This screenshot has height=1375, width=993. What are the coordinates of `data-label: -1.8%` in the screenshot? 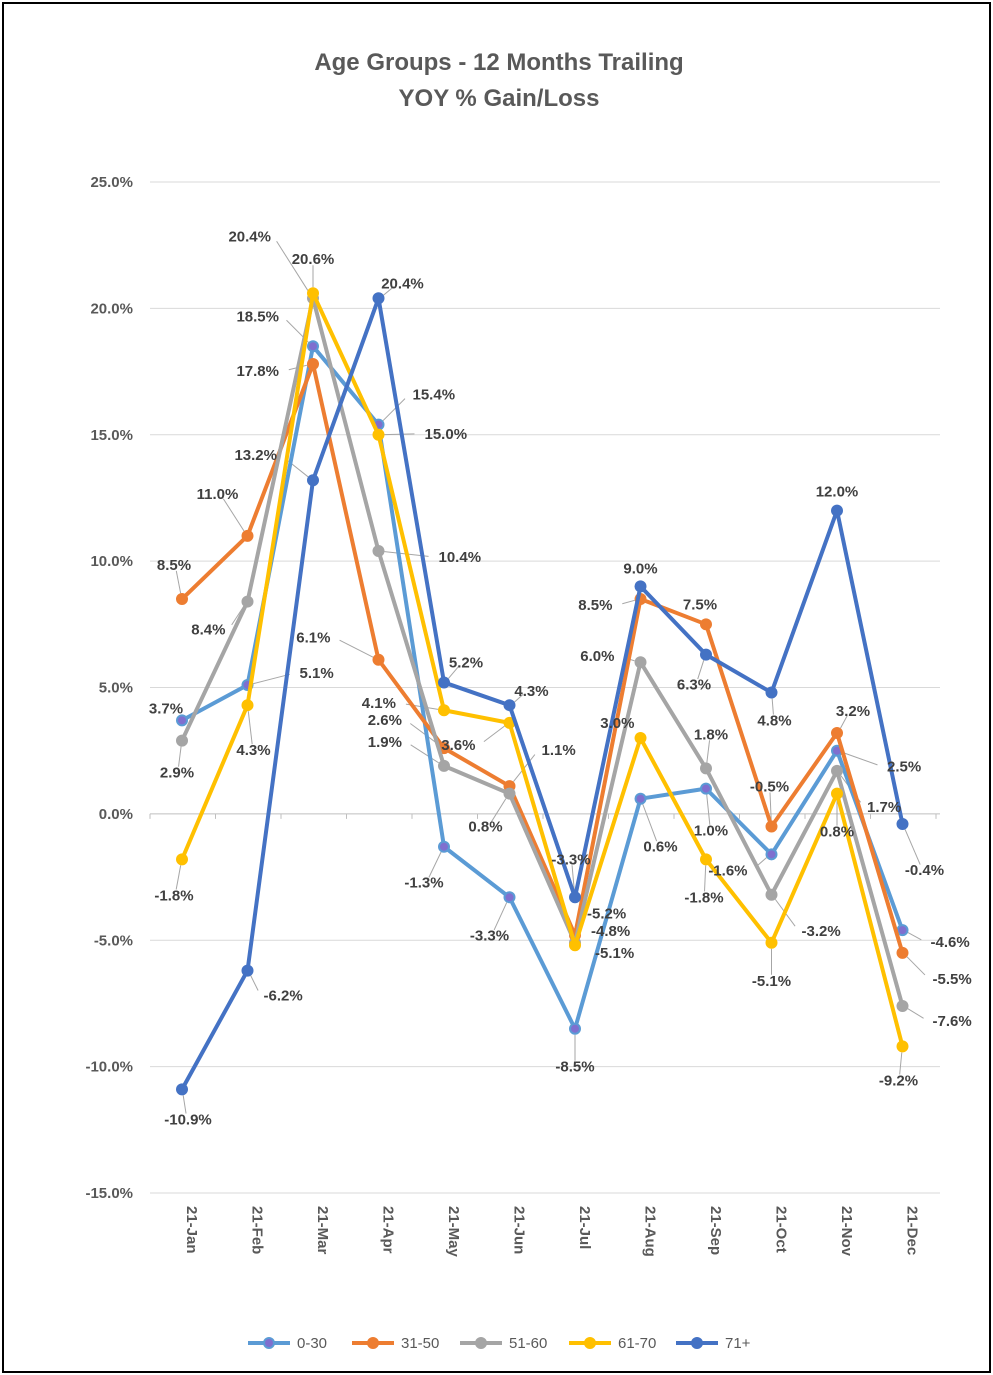 It's located at (173, 895).